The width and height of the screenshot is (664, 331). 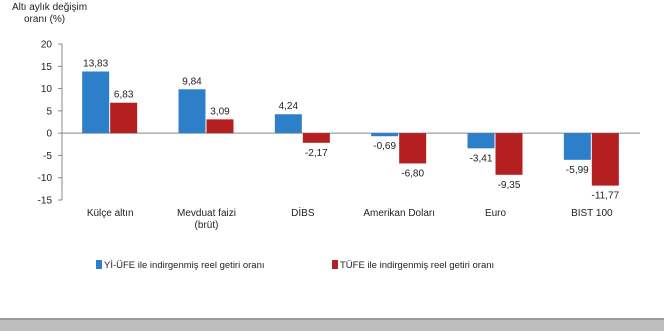 I want to click on bottom-band, so click(x=332, y=325).